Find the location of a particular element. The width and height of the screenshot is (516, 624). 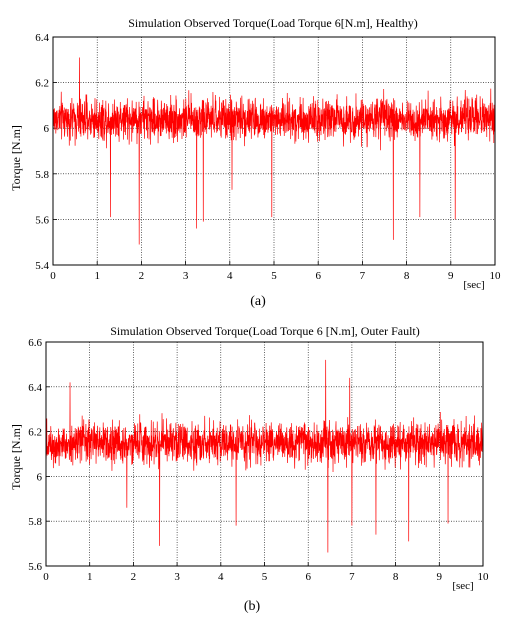

y-tick-label: 5.4 is located at coordinates (42, 266).